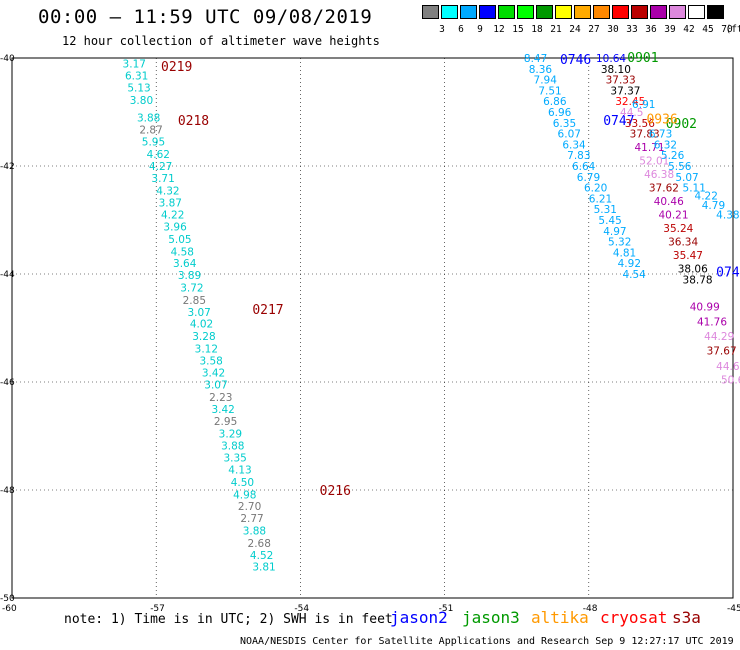  What do you see at coordinates (728, 367) in the screenshot?
I see `wave-height-value: 44.66` at bounding box center [728, 367].